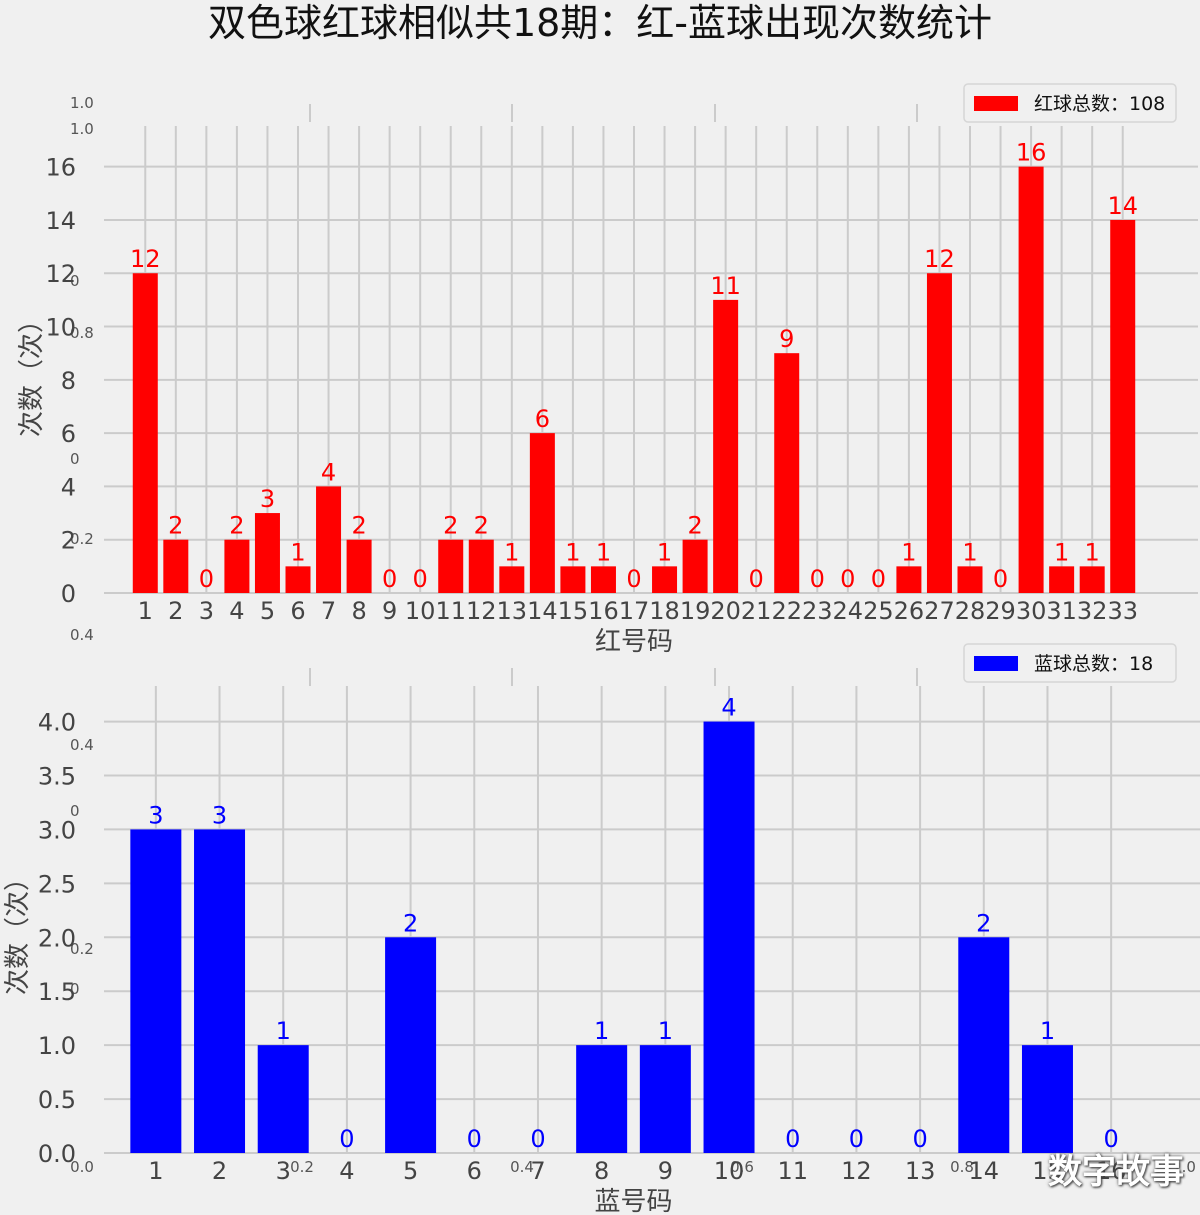  Describe the element at coordinates (1031, 153) in the screenshot. I see `bar-value-label: 16` at that location.